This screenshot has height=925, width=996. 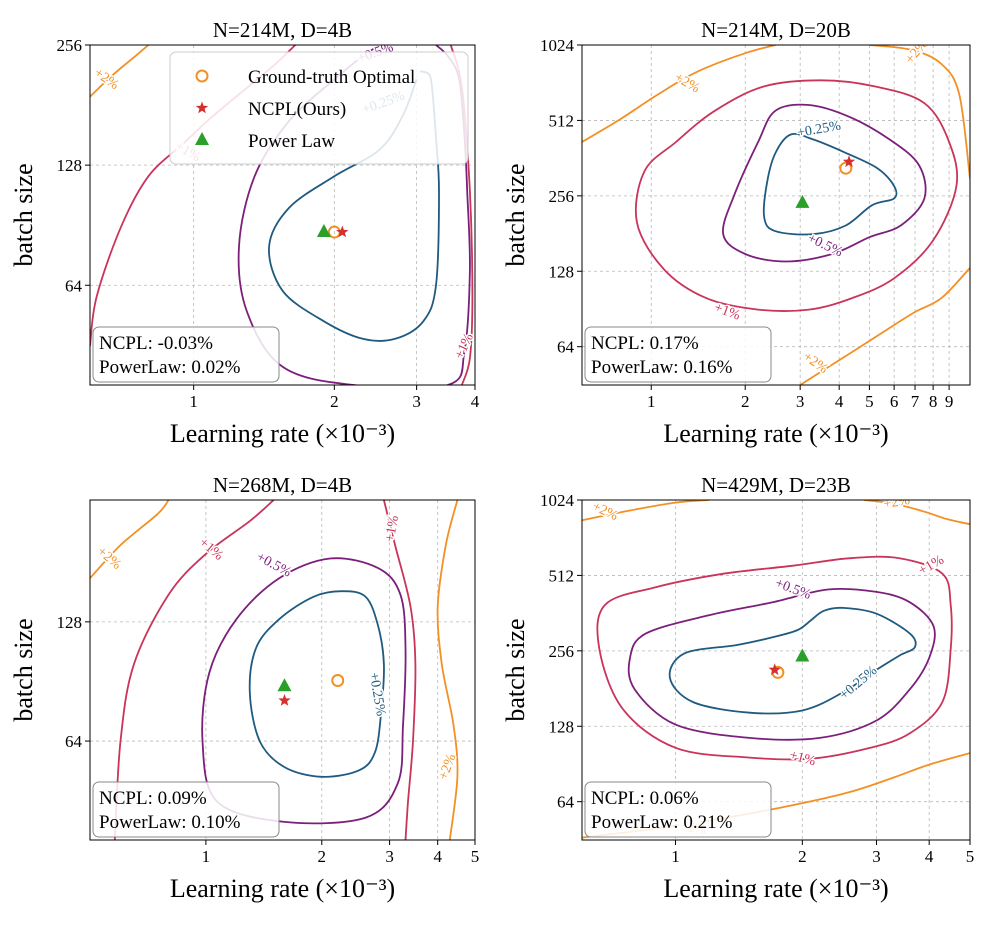 What do you see at coordinates (933, 401) in the screenshot?
I see `x-tick-label: 8` at bounding box center [933, 401].